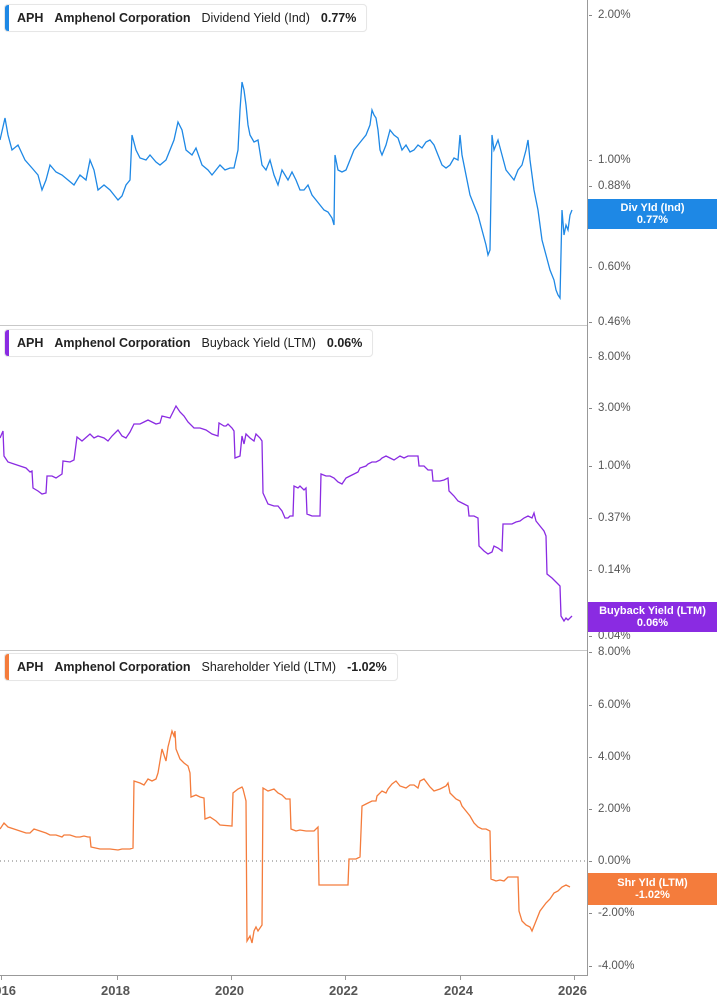 The image size is (717, 1005). Describe the element at coordinates (8, 990) in the screenshot. I see `x-tick-label: 2016` at that location.